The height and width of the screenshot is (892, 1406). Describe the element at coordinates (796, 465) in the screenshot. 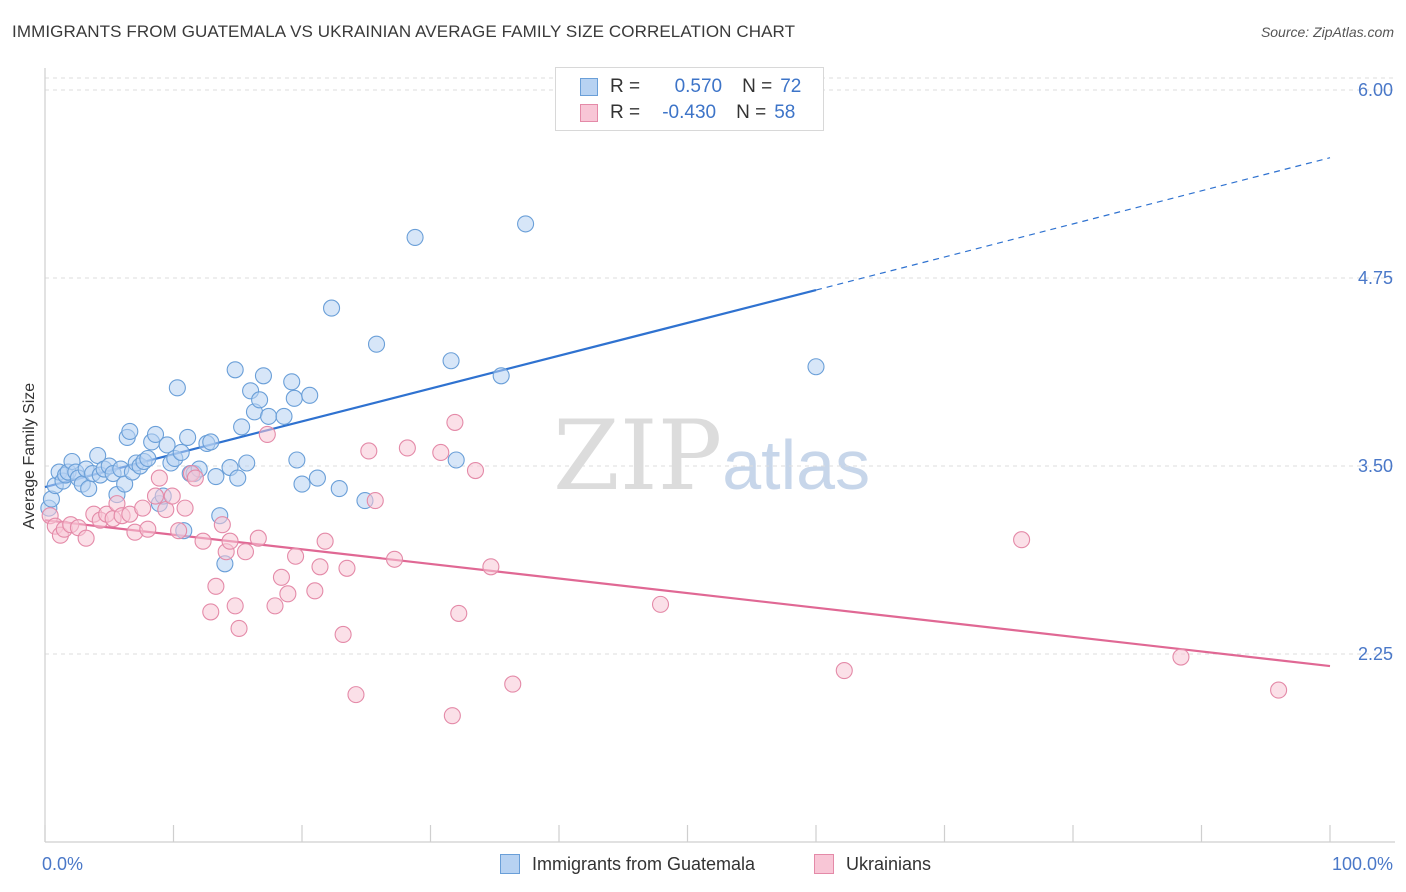

I see `watermark-atlas: atlas` at that location.